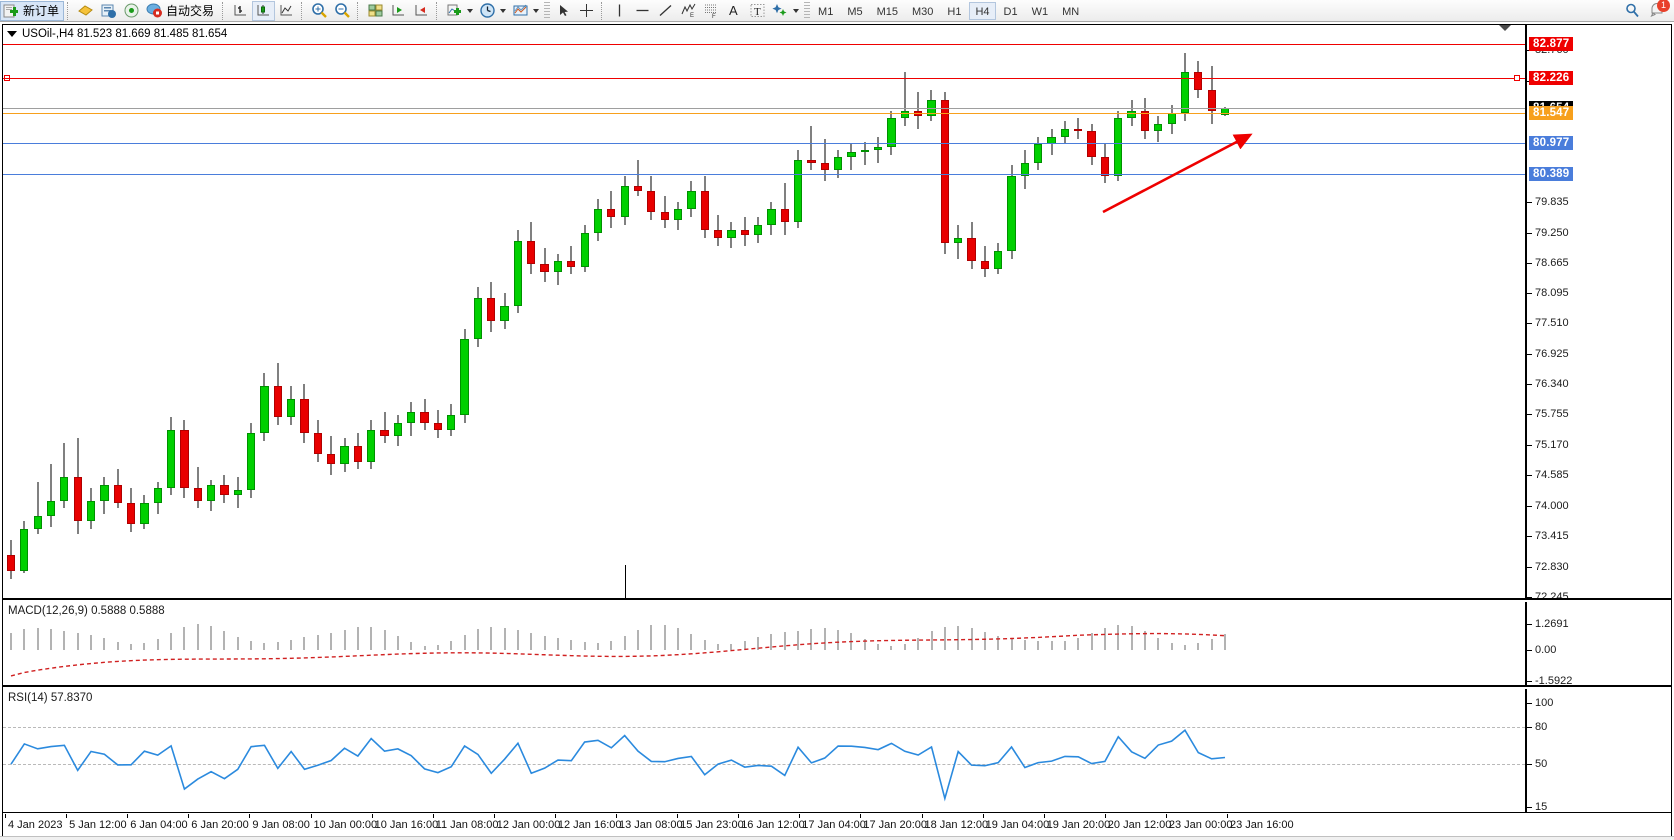  I want to click on vertical-line-tool-button, so click(619, 11).